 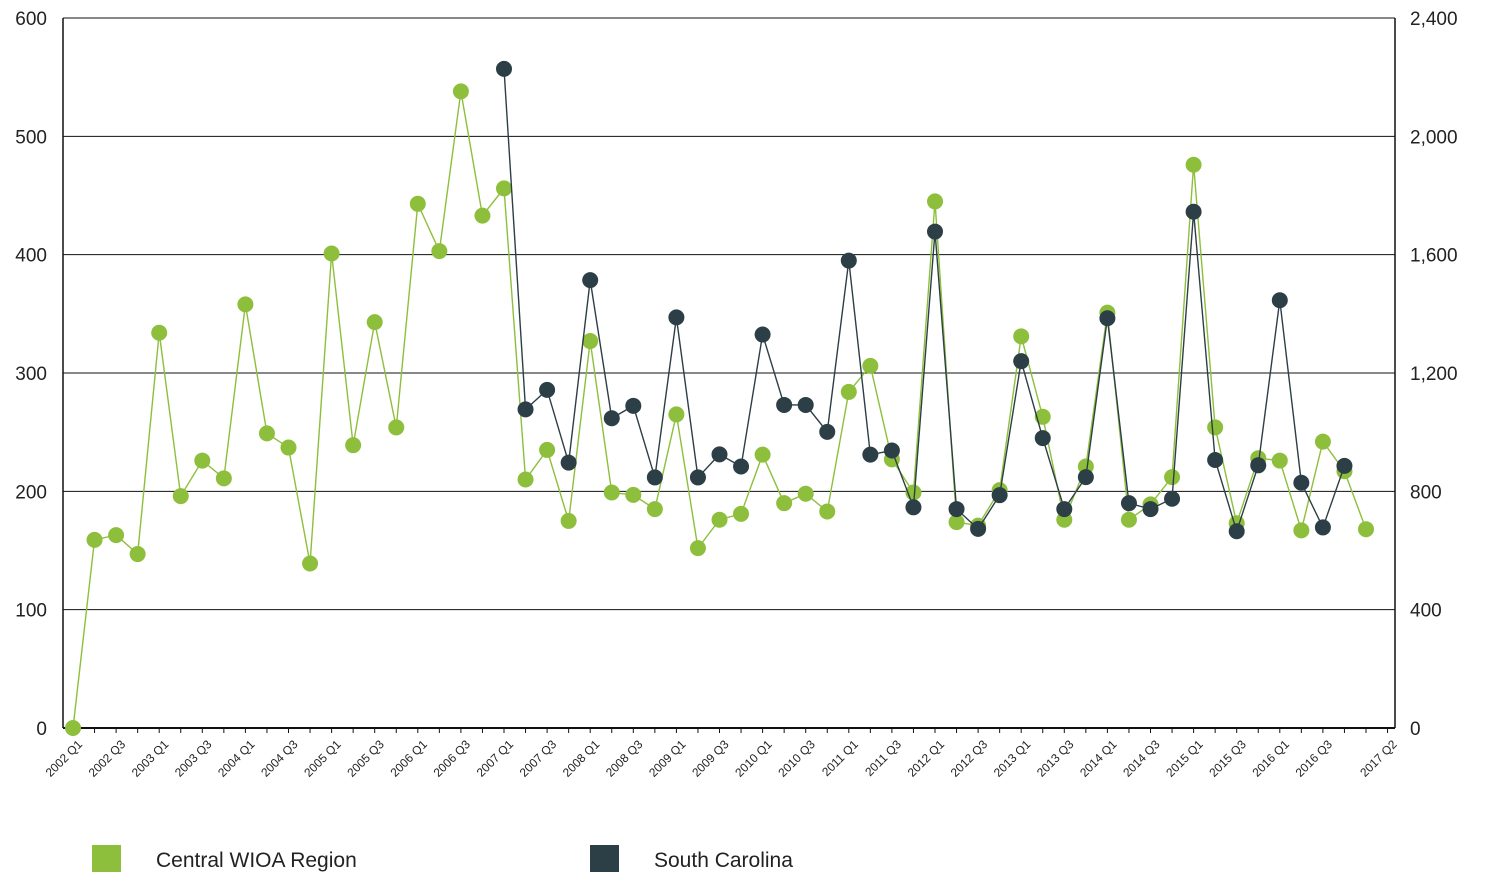 What do you see at coordinates (452, 758) in the screenshot?
I see `x-tick-label: 2006 Q3` at bounding box center [452, 758].